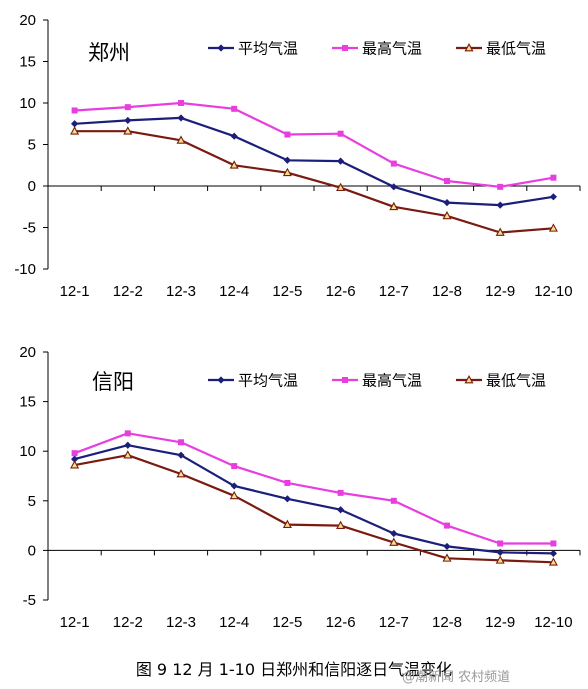 This screenshot has width=588, height=689. Describe the element at coordinates (29, 228) in the screenshot. I see `y-tick-label: -5` at that location.